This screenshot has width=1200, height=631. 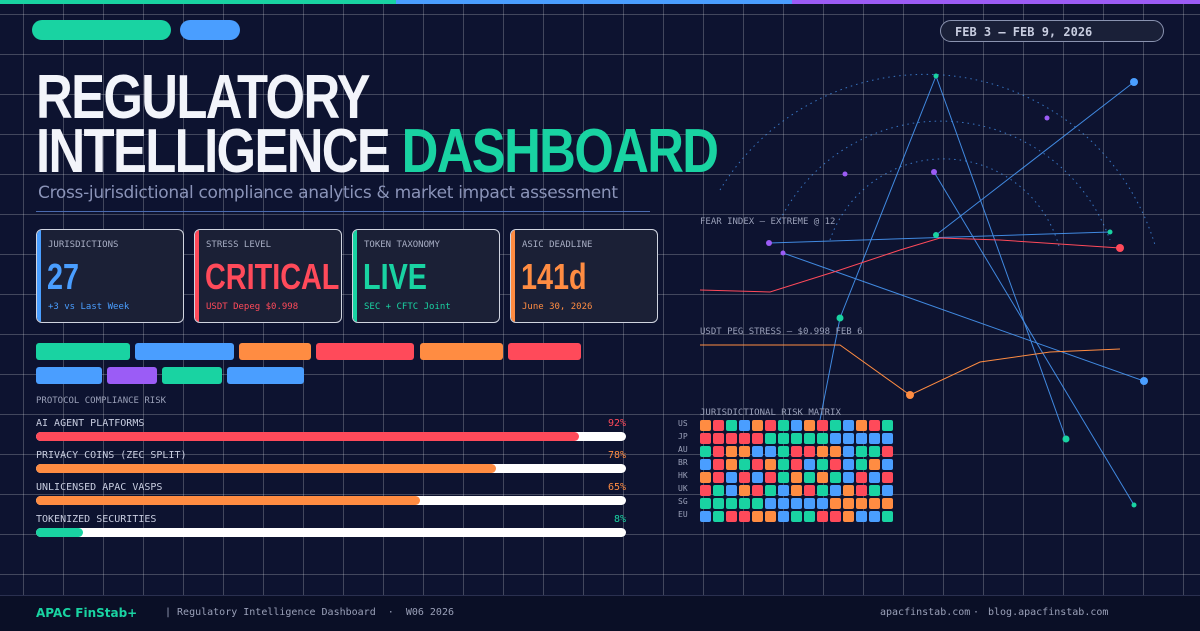 I want to click on row-label: BR, so click(x=683, y=462).